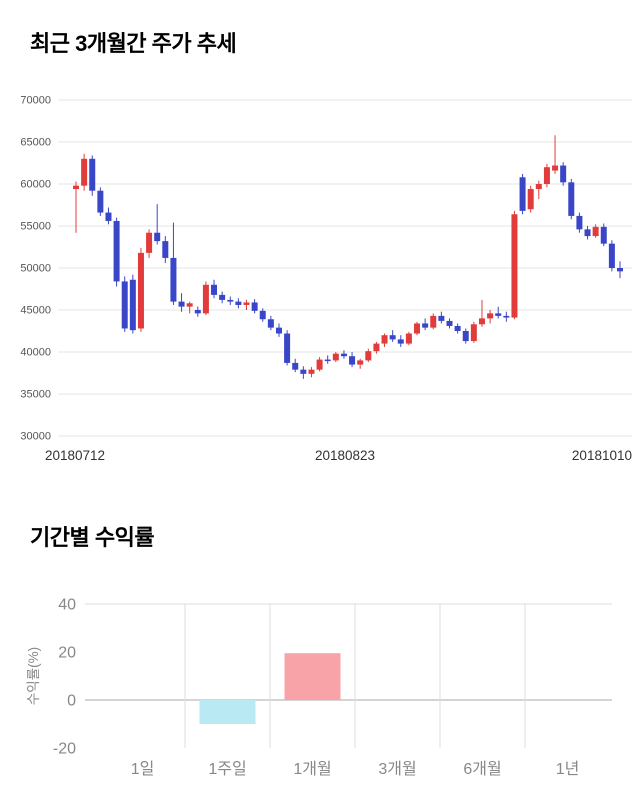 This screenshot has width=640, height=810. I want to click on x-axis-category-label: 1년, so click(568, 769).